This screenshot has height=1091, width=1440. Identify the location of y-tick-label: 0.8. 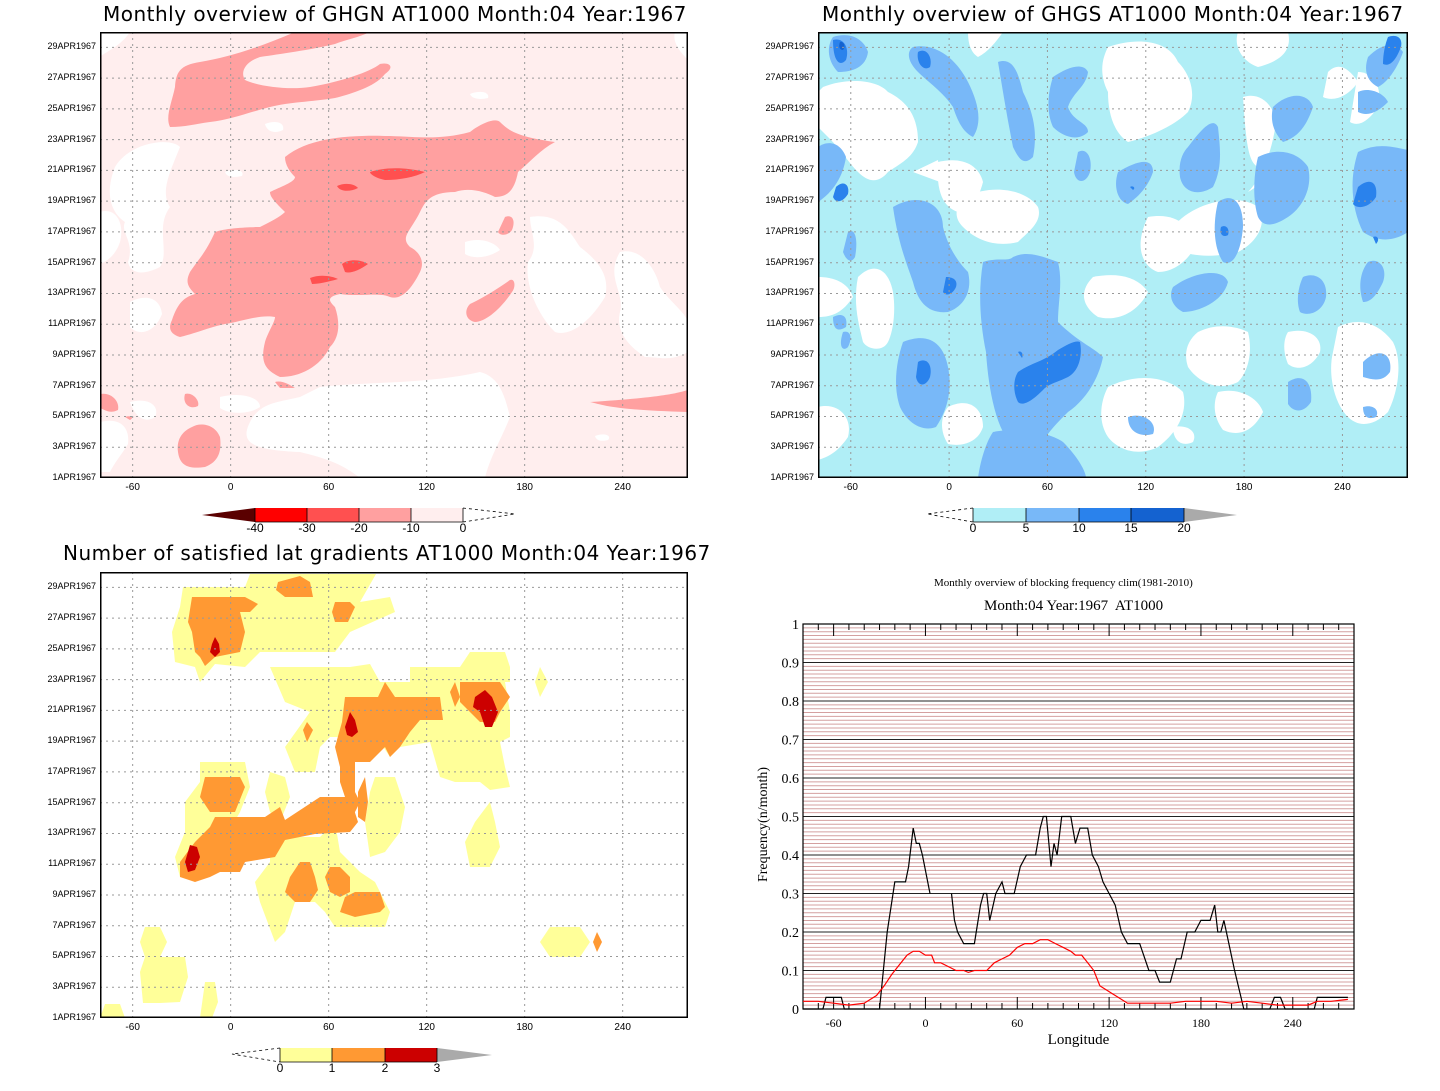
(791, 702).